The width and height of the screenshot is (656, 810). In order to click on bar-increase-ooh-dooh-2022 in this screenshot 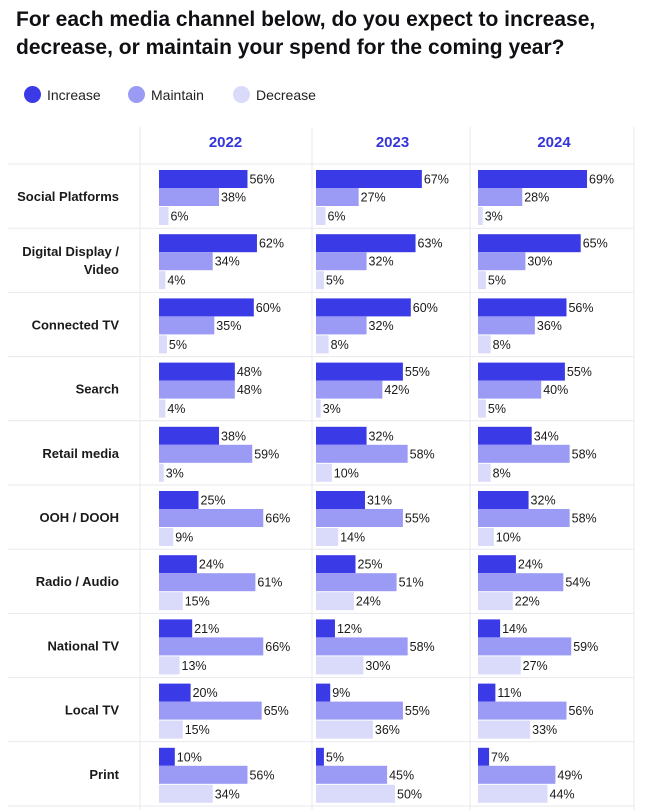, I will do `click(179, 500)`.